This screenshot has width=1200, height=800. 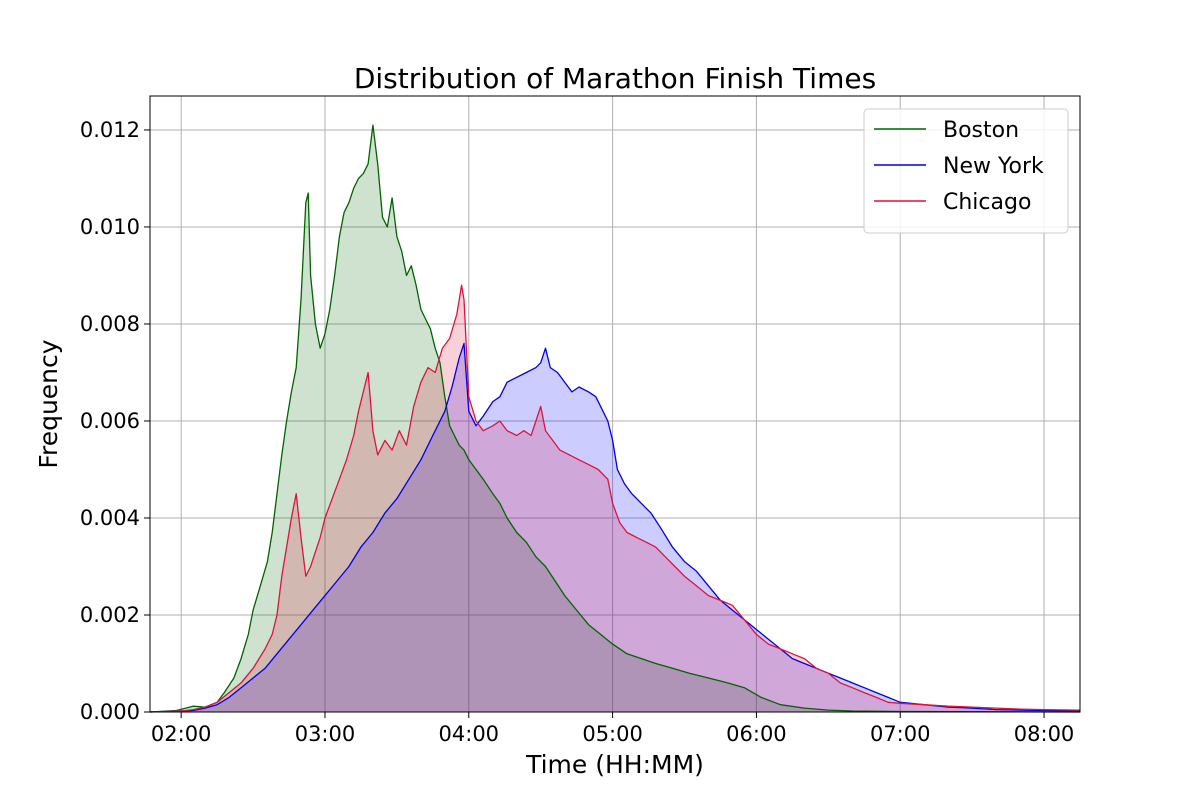 What do you see at coordinates (756, 734) in the screenshot?
I see `x-tick-label: 06:00` at bounding box center [756, 734].